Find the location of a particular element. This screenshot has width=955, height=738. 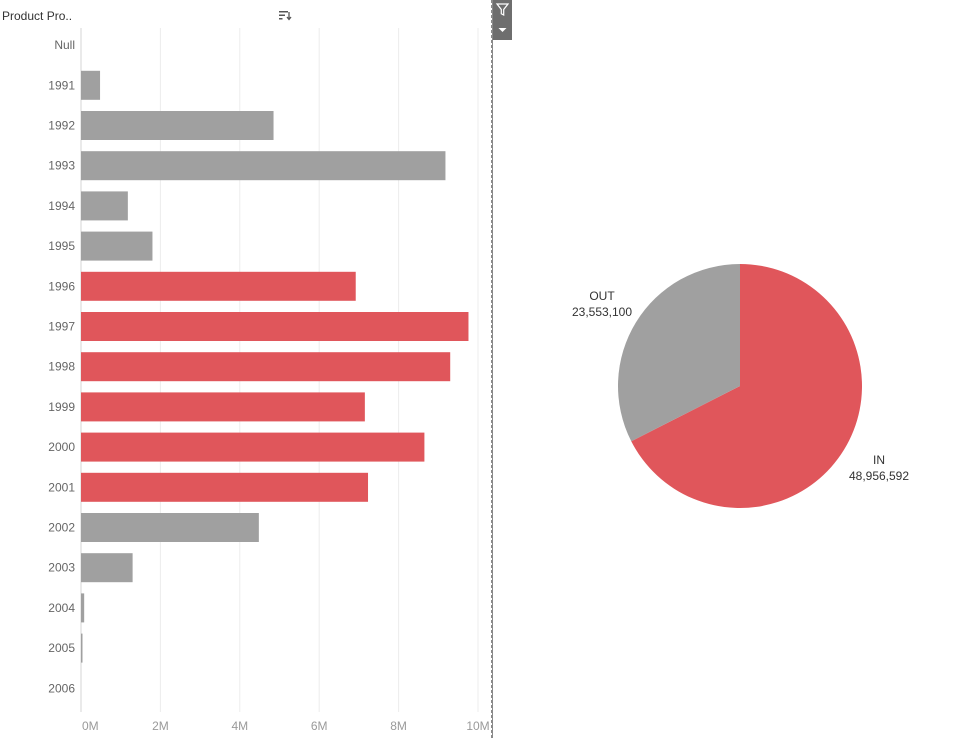

category-label: 1999 is located at coordinates (61, 407).